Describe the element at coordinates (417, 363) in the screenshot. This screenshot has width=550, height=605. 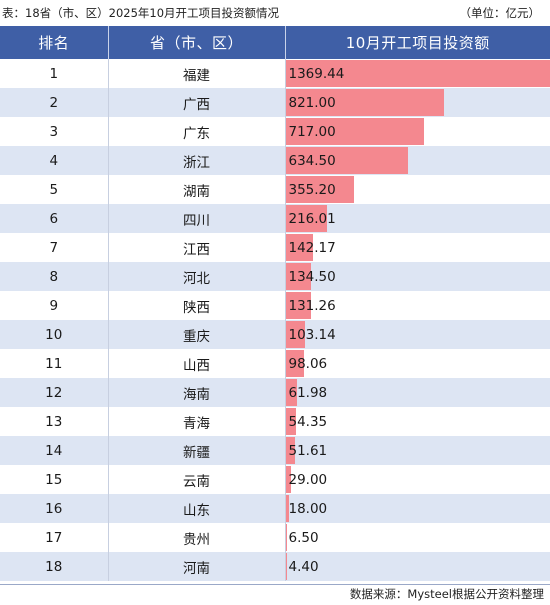
I see `investment-cell: 98.06` at that location.